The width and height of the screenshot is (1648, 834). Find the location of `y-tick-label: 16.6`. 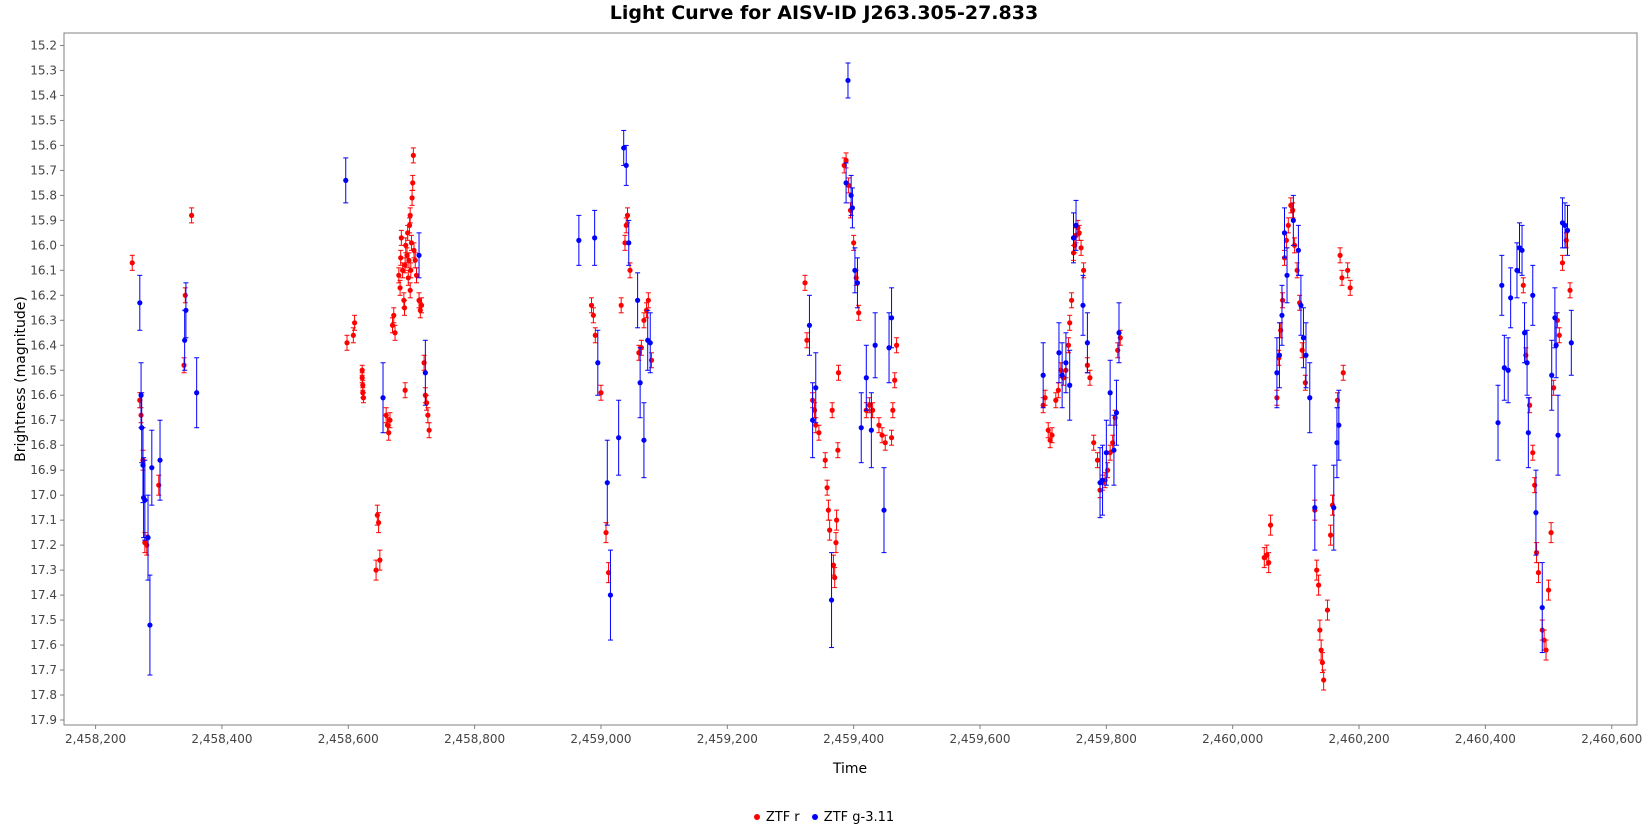

y-tick-label: 16.6 is located at coordinates (43, 395).